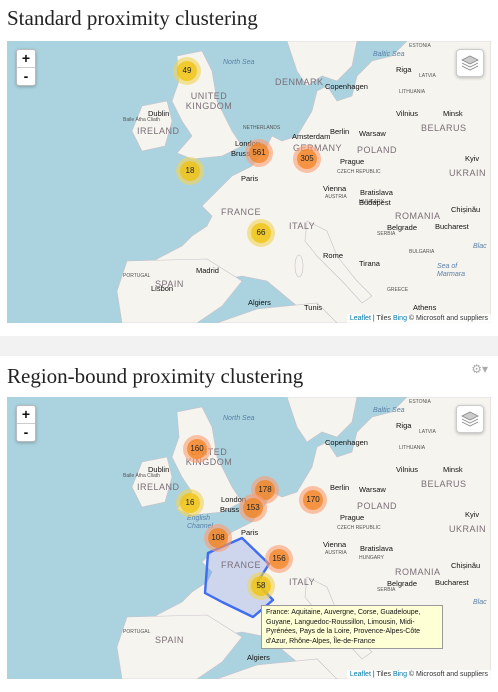  What do you see at coordinates (313, 307) in the screenshot?
I see `tunis-label: Tunis` at bounding box center [313, 307].